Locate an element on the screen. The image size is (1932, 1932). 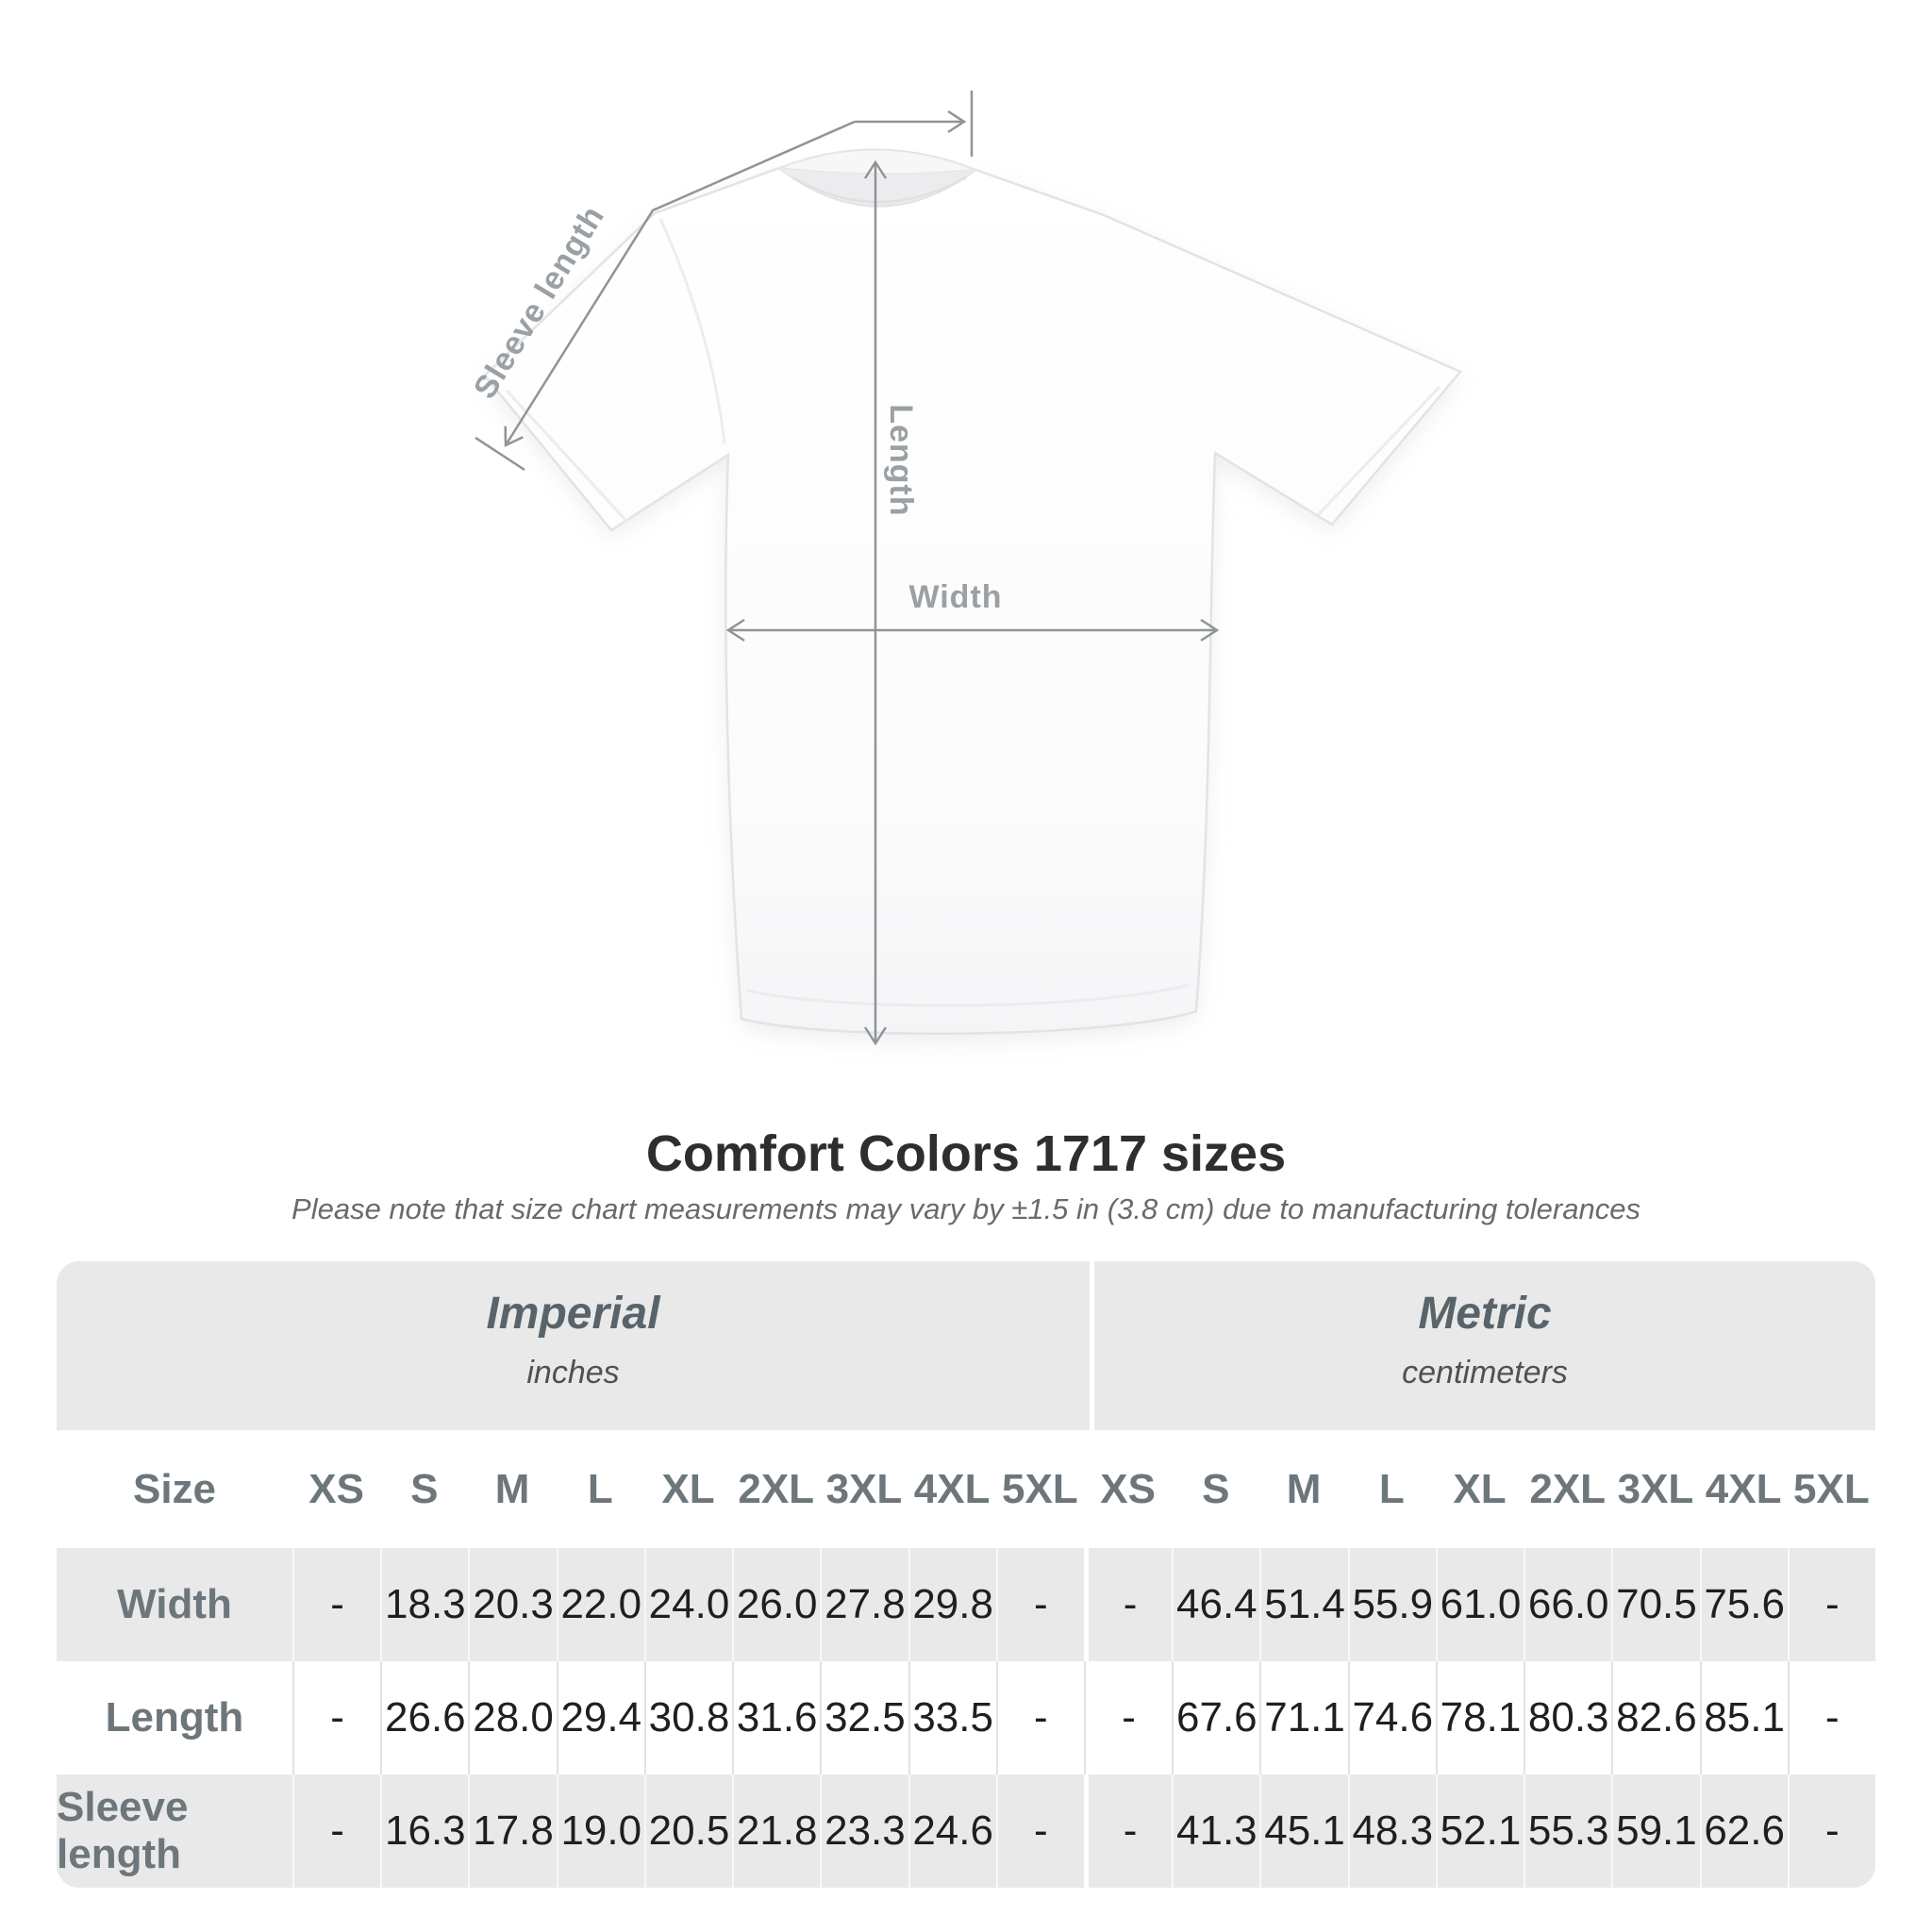
row-label-length: Length is located at coordinates (175, 1717).